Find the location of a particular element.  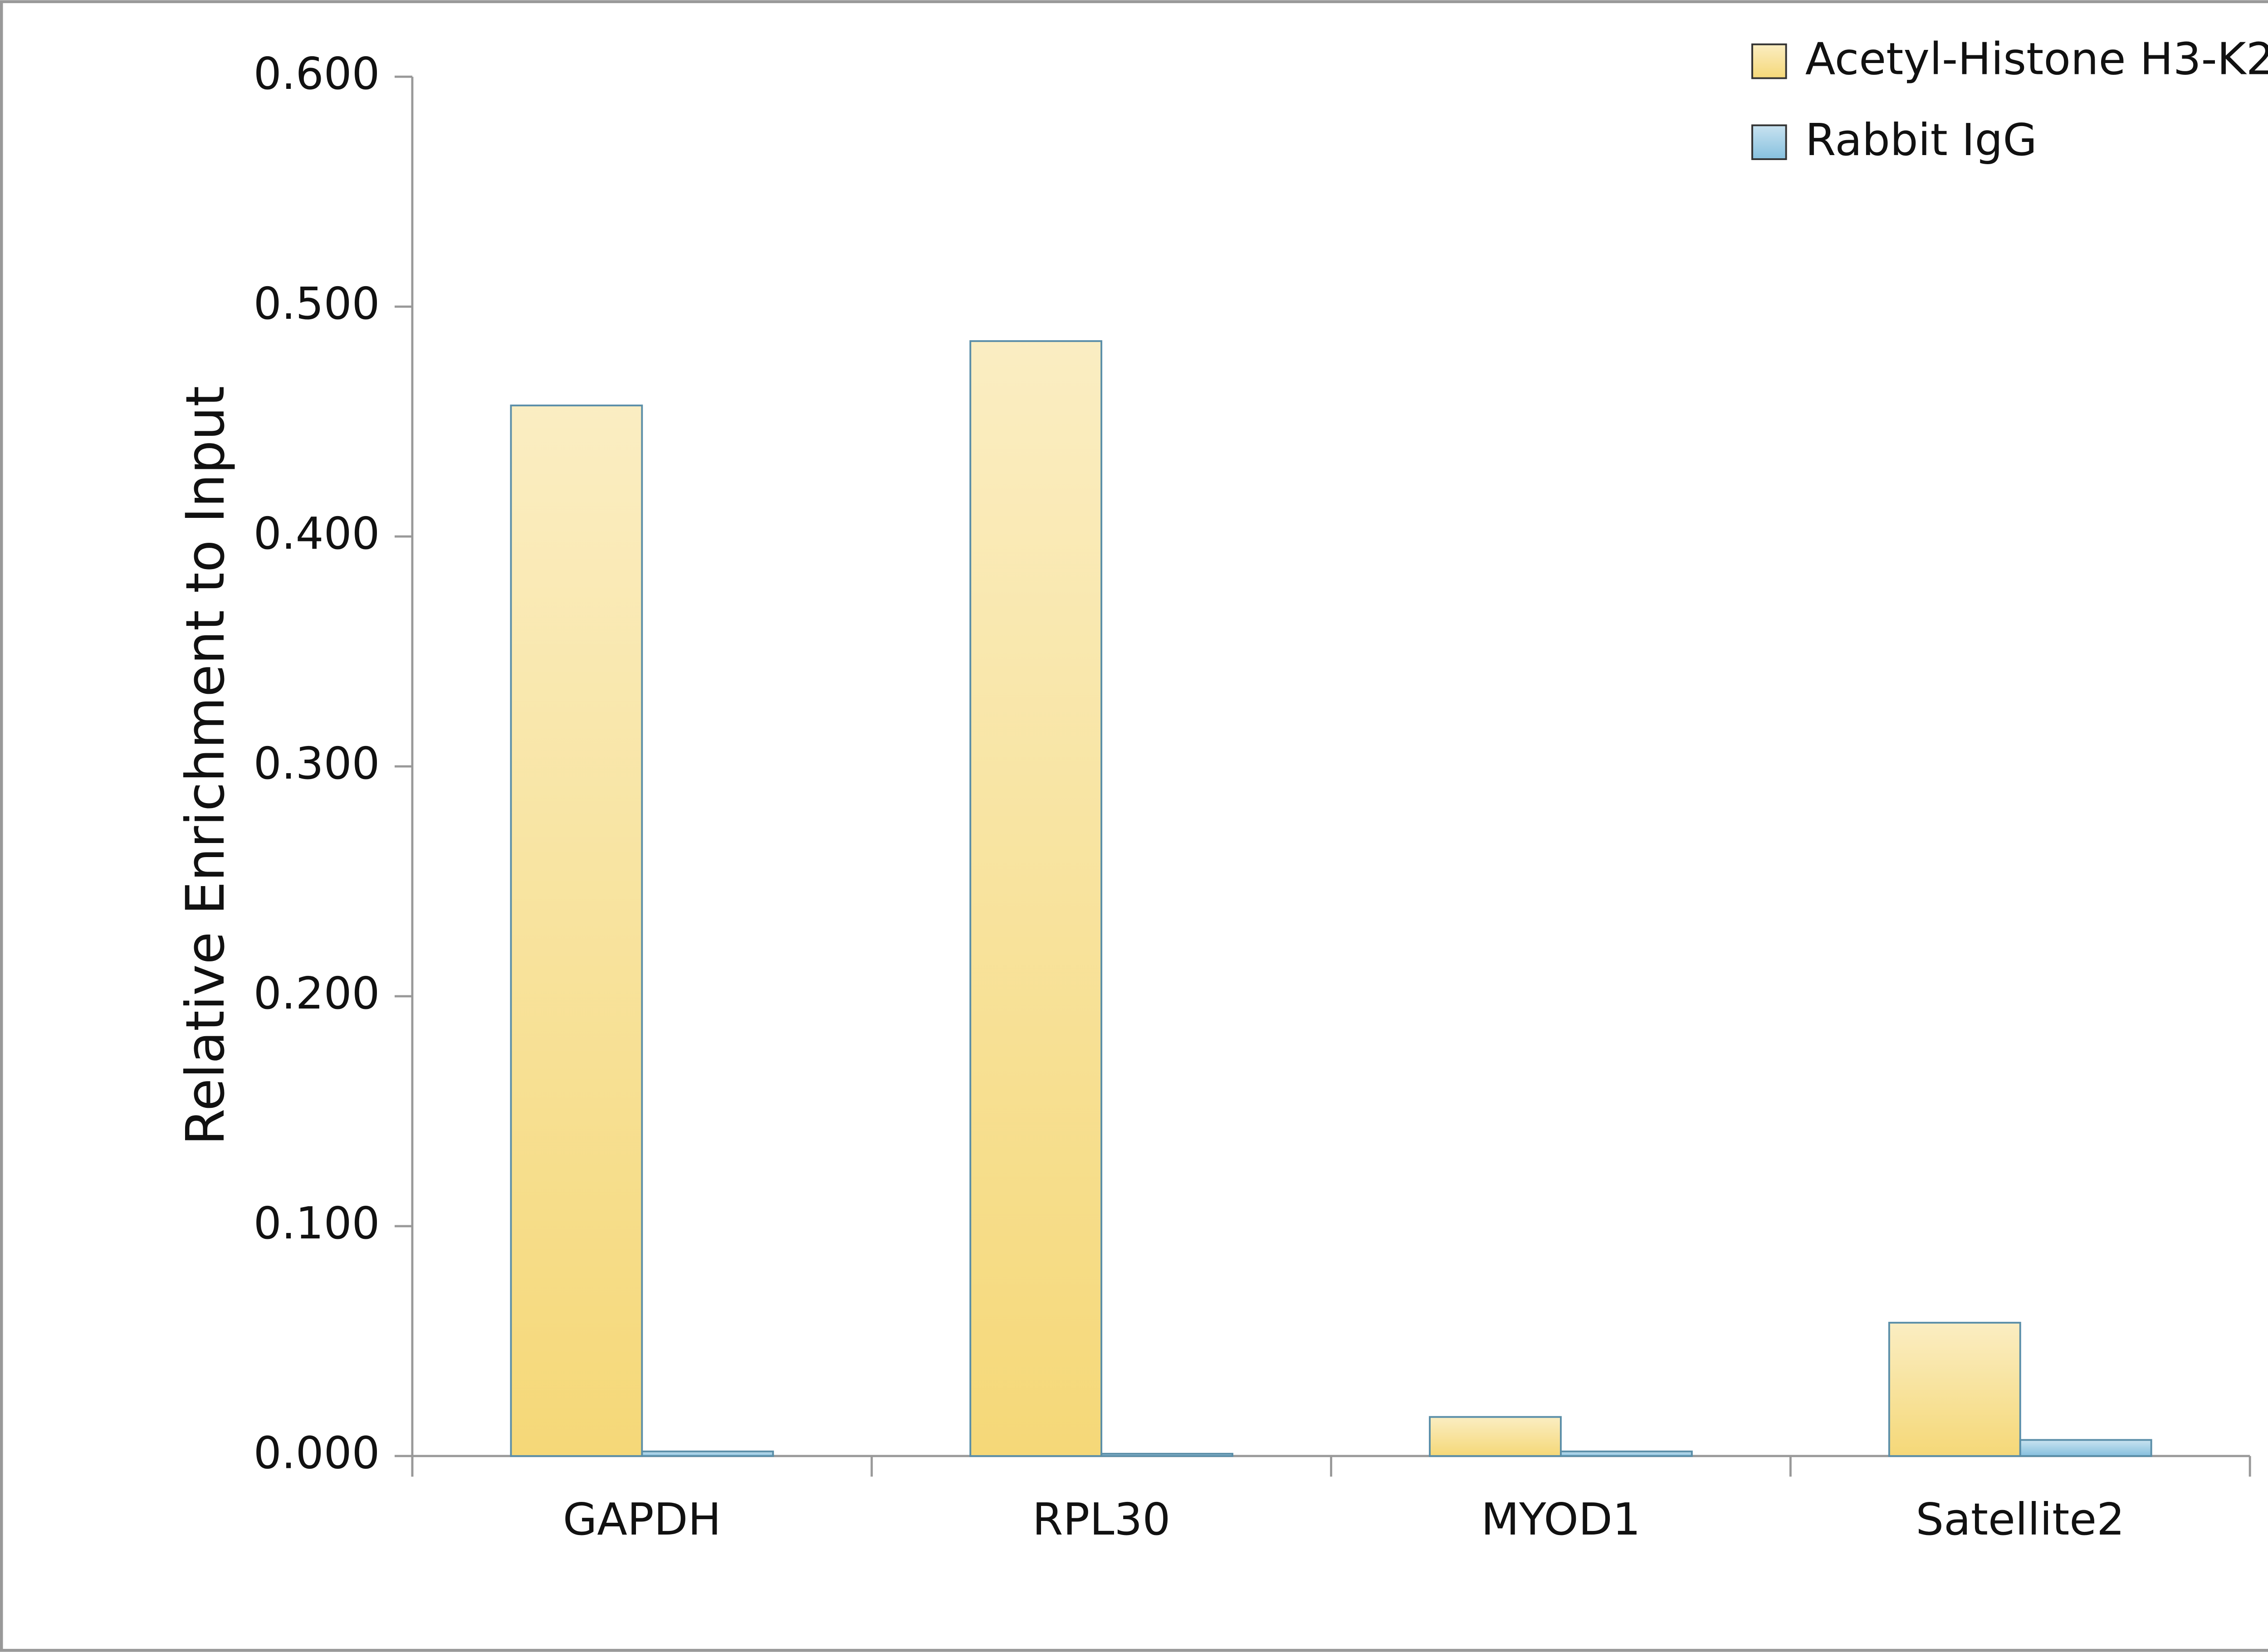

y-tick-label: 0.300 is located at coordinates (317, 763).